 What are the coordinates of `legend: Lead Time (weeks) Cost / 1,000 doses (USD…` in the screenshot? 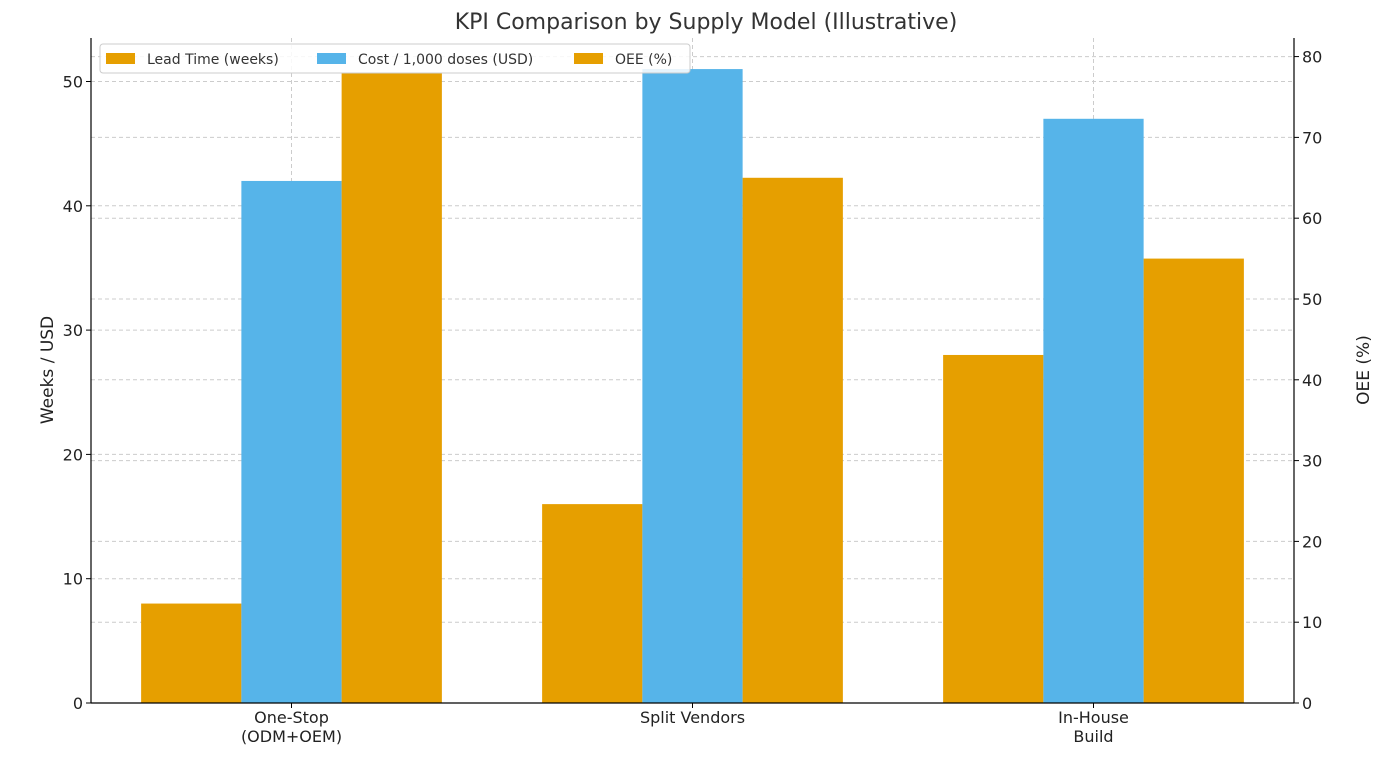 It's located at (395, 58).